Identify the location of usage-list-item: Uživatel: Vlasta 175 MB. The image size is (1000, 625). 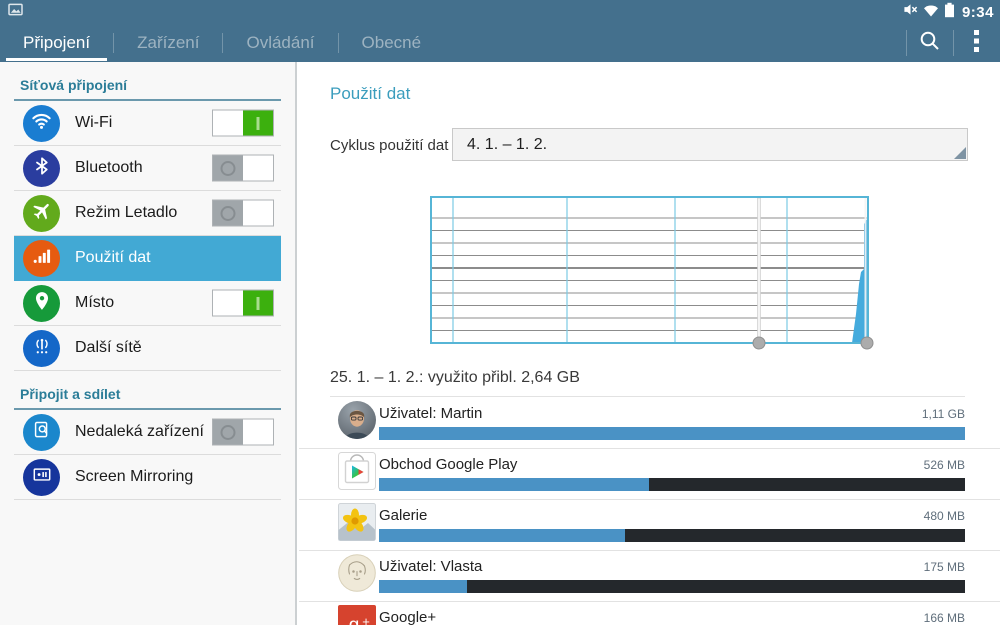
(649, 576).